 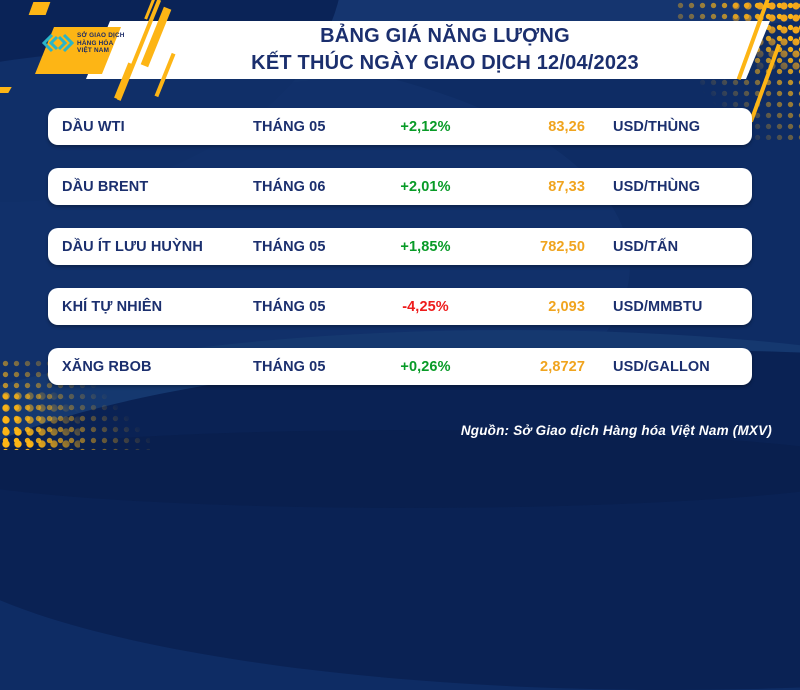 I want to click on header-white-band, so click(x=428, y=50).